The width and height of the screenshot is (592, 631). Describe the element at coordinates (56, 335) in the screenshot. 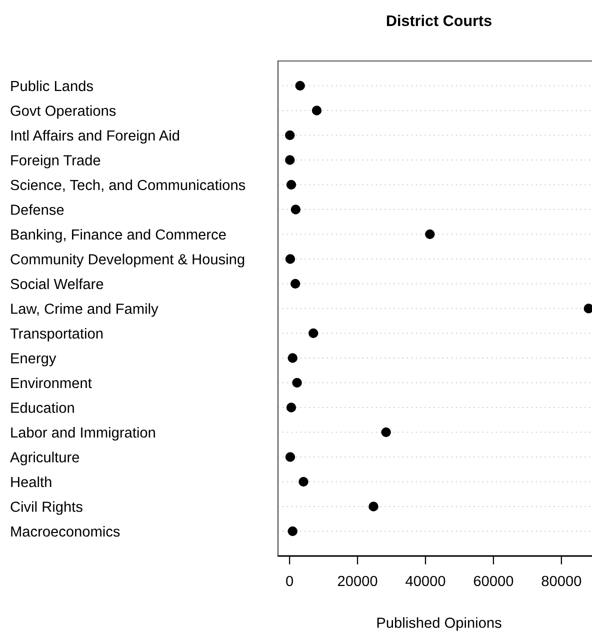

I see `y-tick-label: Transportation` at that location.